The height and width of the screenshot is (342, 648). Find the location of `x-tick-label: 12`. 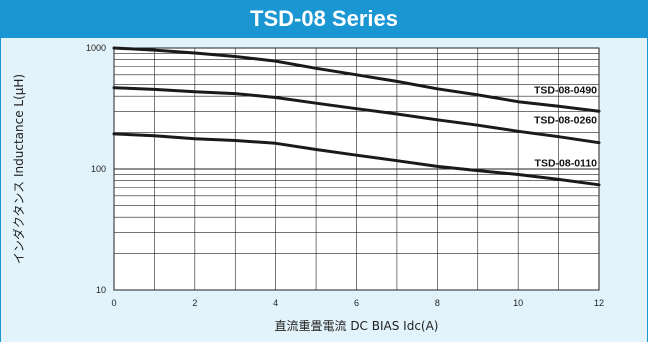

x-tick-label: 12 is located at coordinates (599, 303).